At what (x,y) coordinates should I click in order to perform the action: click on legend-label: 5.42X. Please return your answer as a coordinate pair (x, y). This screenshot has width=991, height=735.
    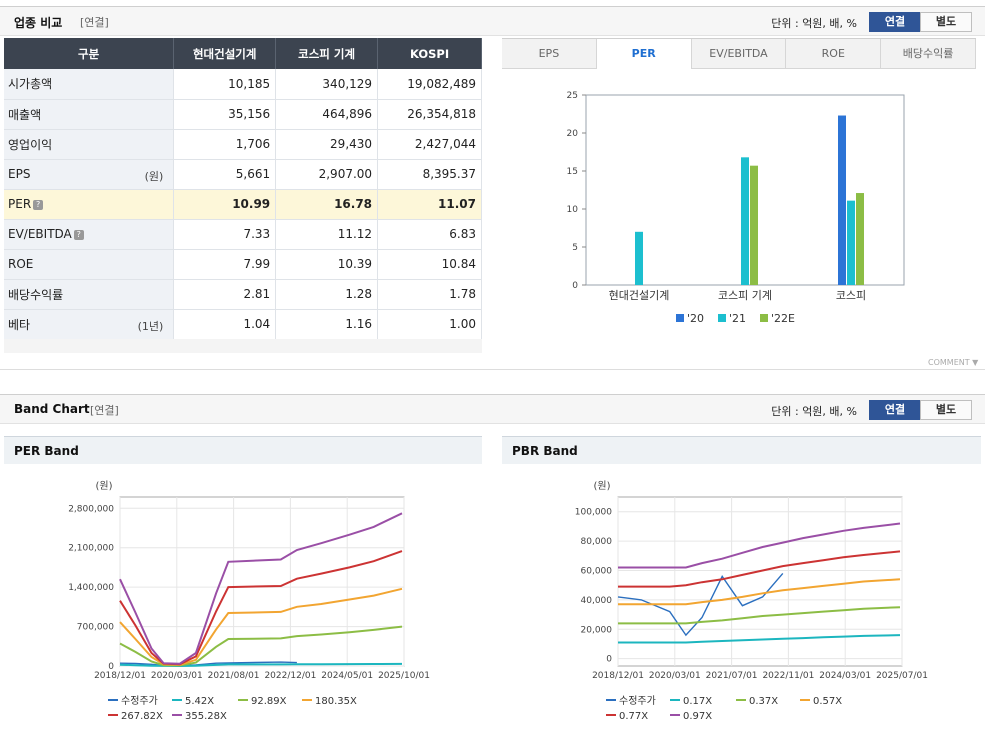
    Looking at the image, I should click on (199, 701).